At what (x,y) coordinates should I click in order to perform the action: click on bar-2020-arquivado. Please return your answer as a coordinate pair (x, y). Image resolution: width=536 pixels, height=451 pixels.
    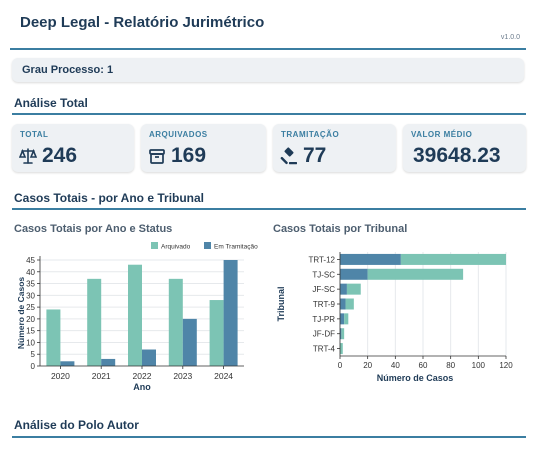
    Looking at the image, I should click on (53, 337).